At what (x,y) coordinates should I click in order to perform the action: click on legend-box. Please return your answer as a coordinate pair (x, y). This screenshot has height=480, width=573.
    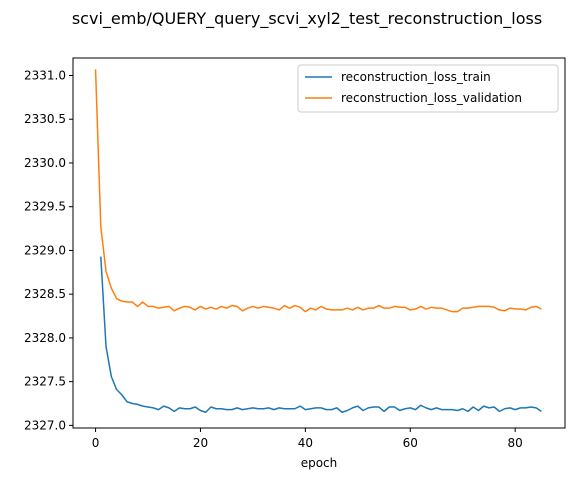
    Looking at the image, I should click on (428, 88).